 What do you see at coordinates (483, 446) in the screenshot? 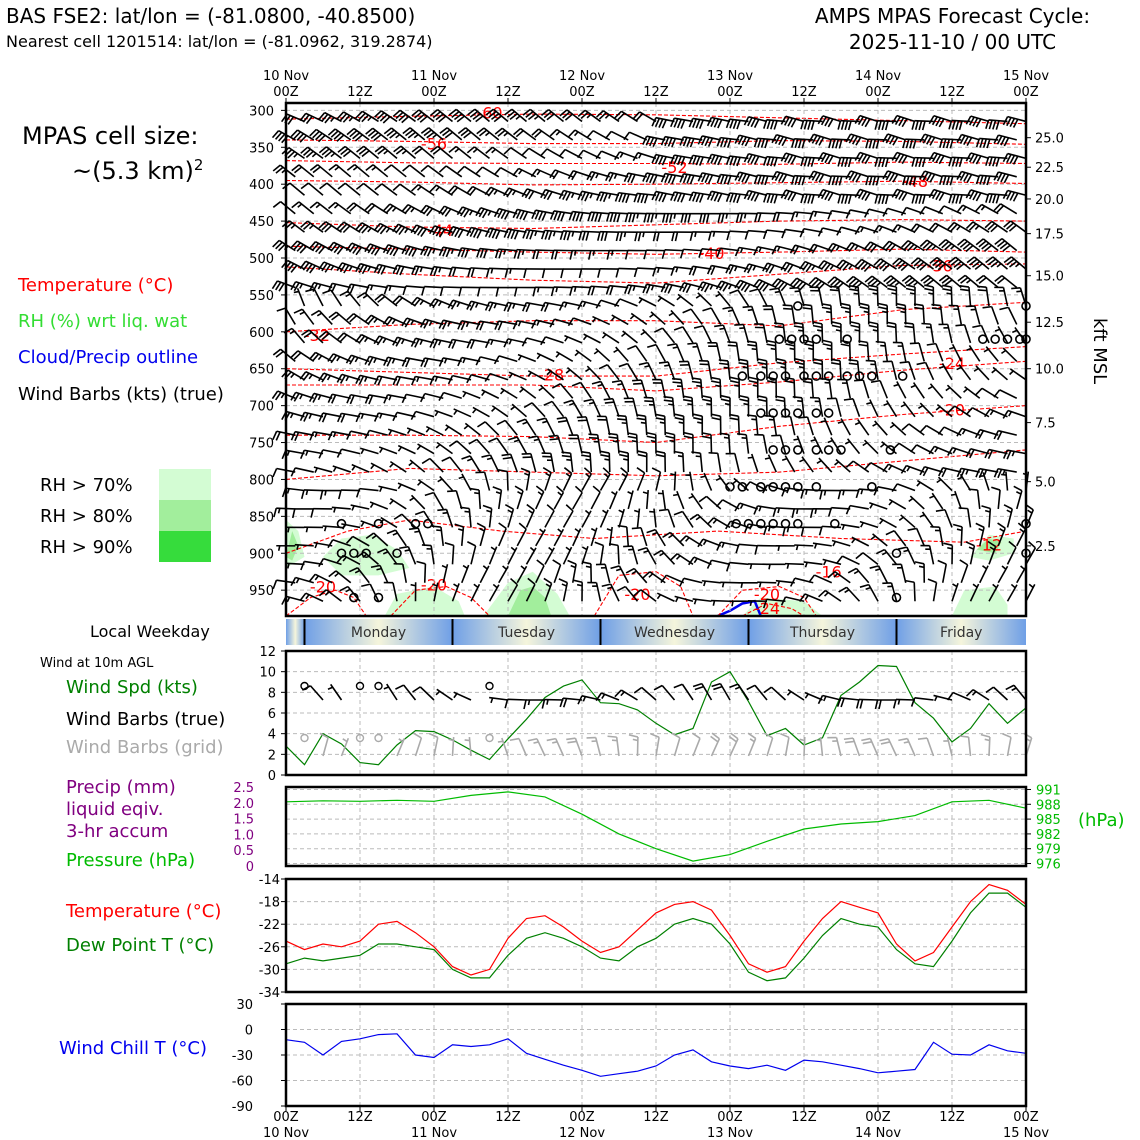
I see `profile-barb-18-33-staff` at bounding box center [483, 446].